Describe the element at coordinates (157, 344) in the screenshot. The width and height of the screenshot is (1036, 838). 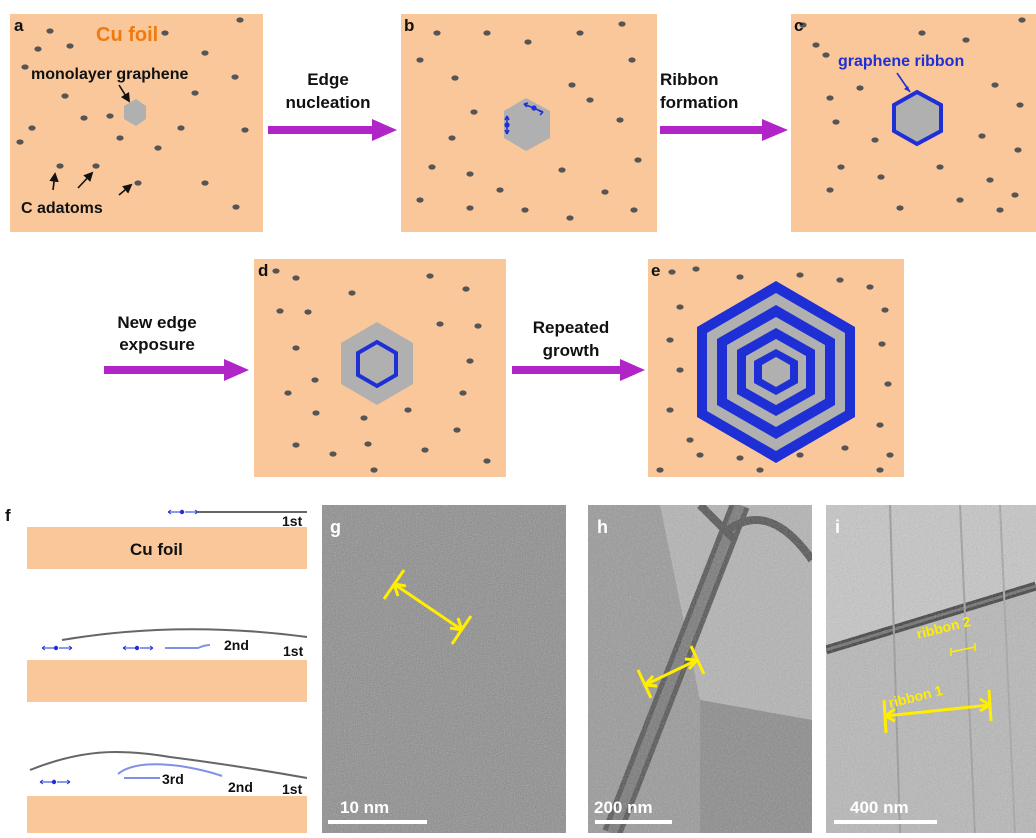
I see `step-label-line2: exposure` at that location.